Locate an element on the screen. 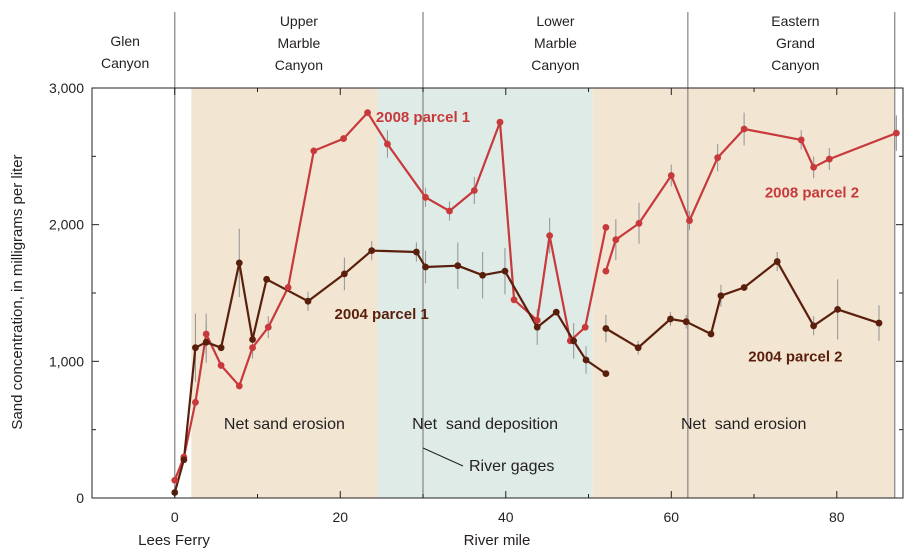  y-tick-label: 1,000 is located at coordinates (66, 361).